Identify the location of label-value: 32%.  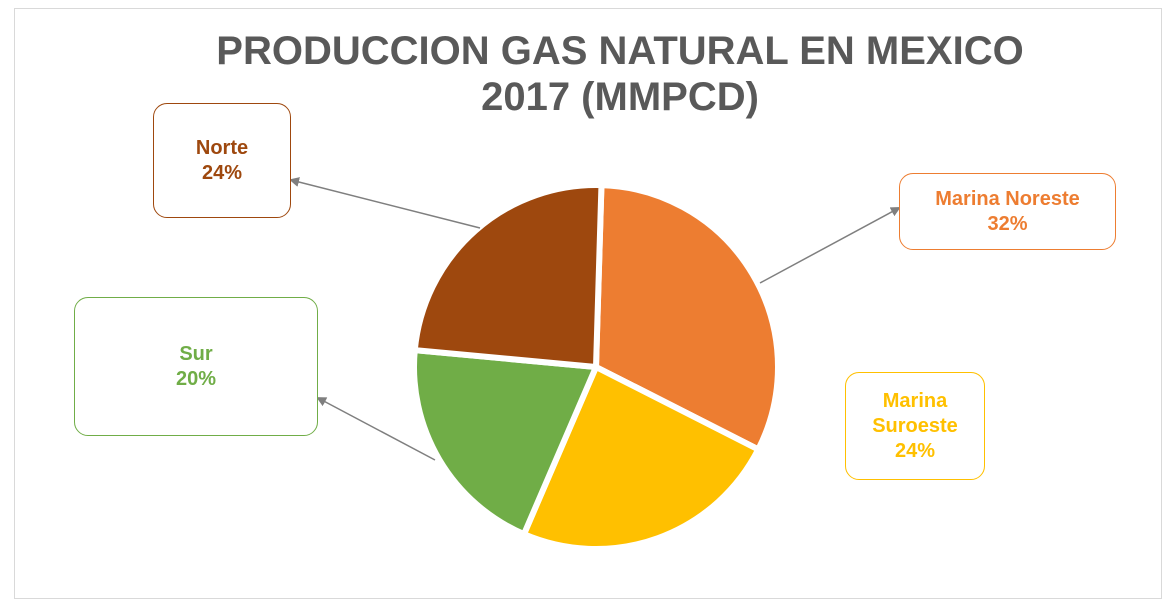
(1007, 223).